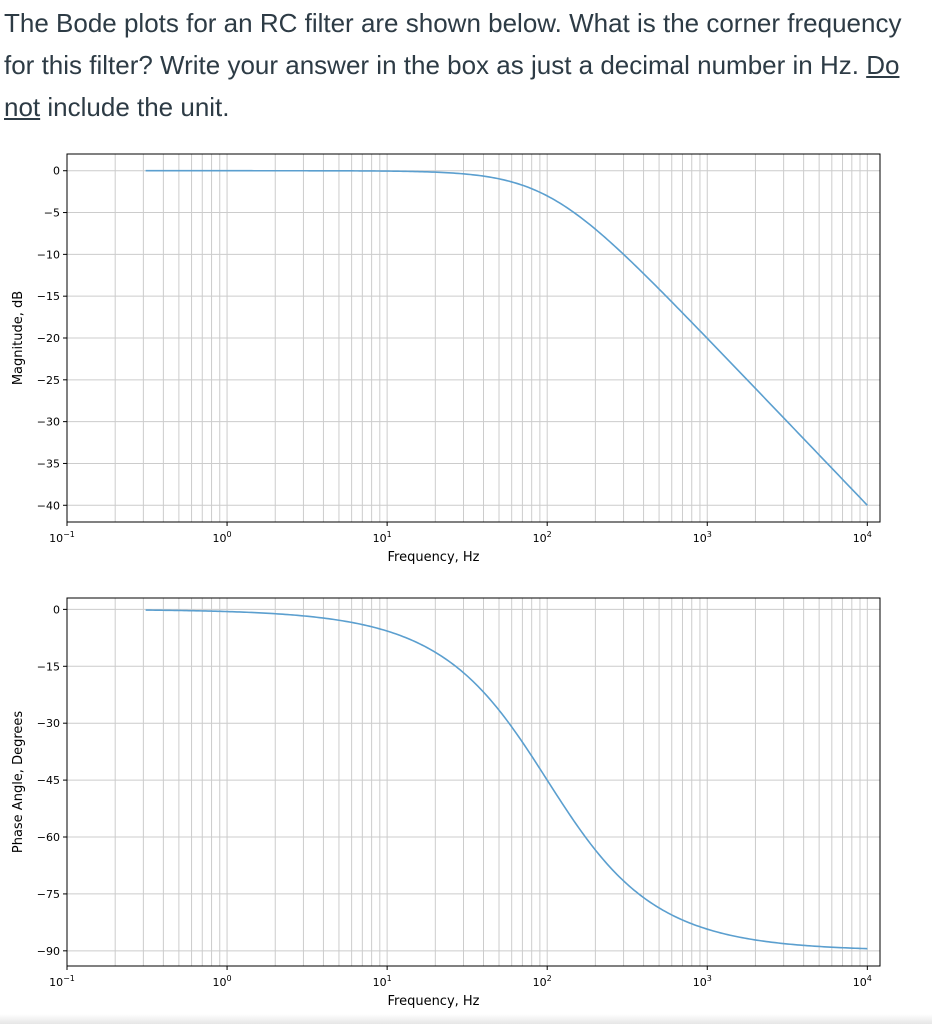  Describe the element at coordinates (702, 537) in the screenshot. I see `magnitude-xtick-label: 10³` at that location.